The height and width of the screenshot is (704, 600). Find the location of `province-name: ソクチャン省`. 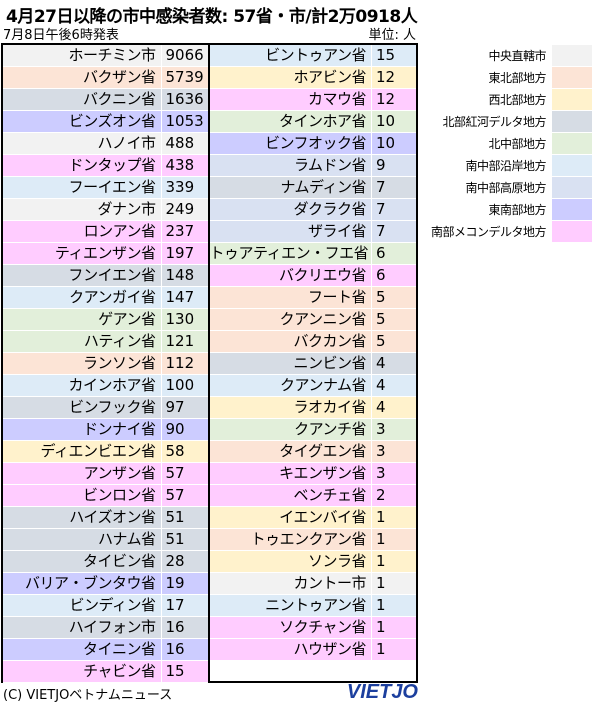

province-name: ソクチャン省 is located at coordinates (291, 627).